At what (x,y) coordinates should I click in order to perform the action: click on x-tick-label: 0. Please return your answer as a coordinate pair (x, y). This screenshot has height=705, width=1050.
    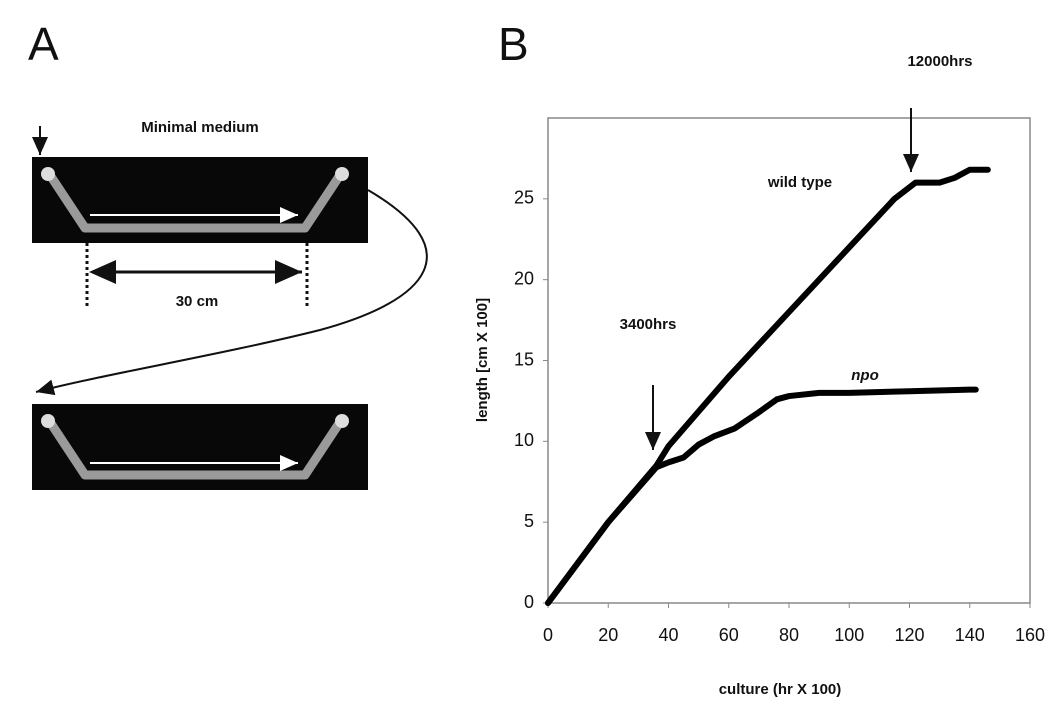
    Looking at the image, I should click on (548, 635).